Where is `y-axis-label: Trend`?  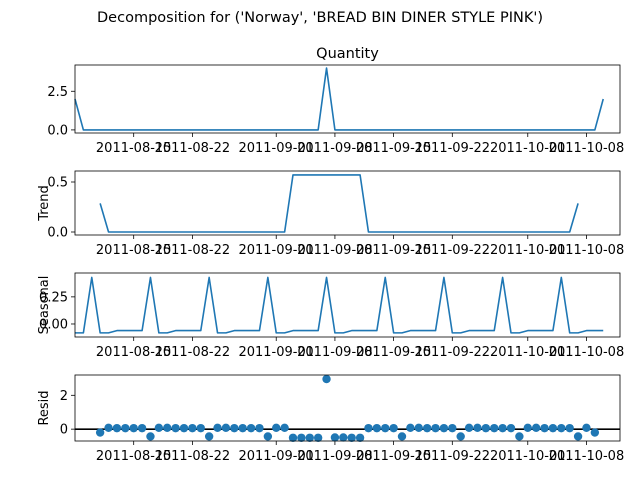 y-axis-label: Trend is located at coordinates (44, 203).